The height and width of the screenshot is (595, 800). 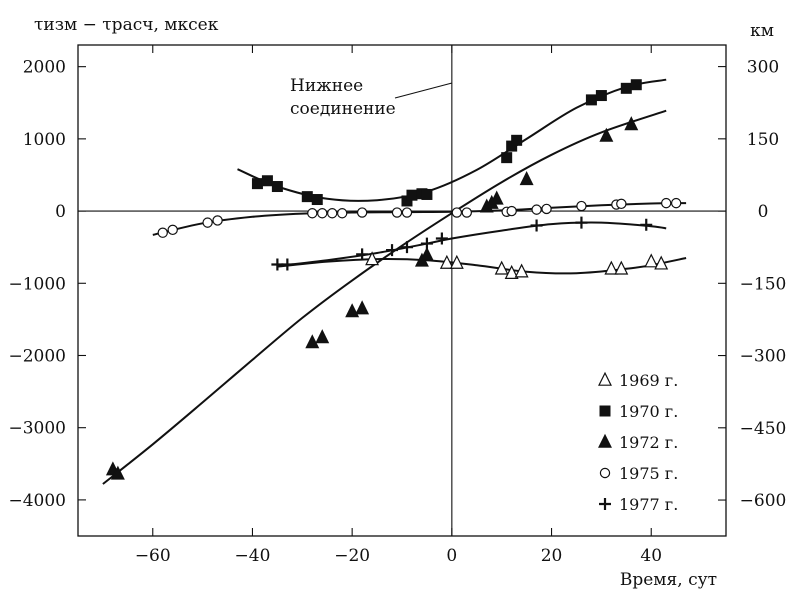 What do you see at coordinates (44, 140) in the screenshot?
I see `y-tick-label: 1000` at bounding box center [44, 140].